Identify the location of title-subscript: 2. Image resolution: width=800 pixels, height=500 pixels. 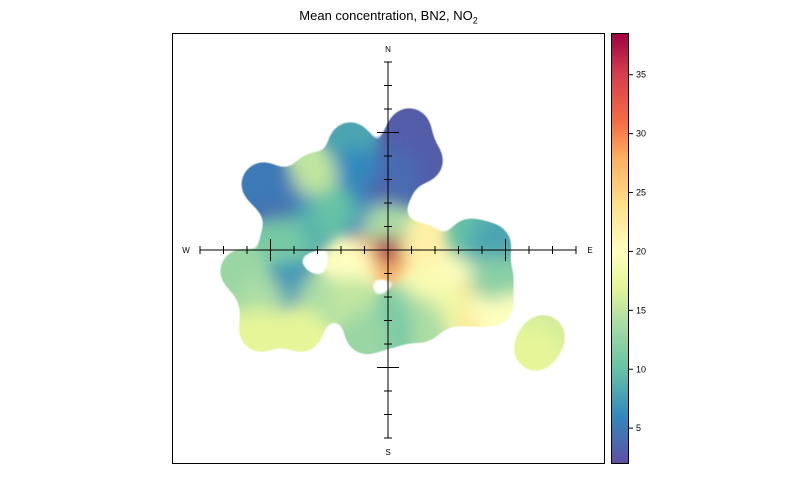
(475, 20).